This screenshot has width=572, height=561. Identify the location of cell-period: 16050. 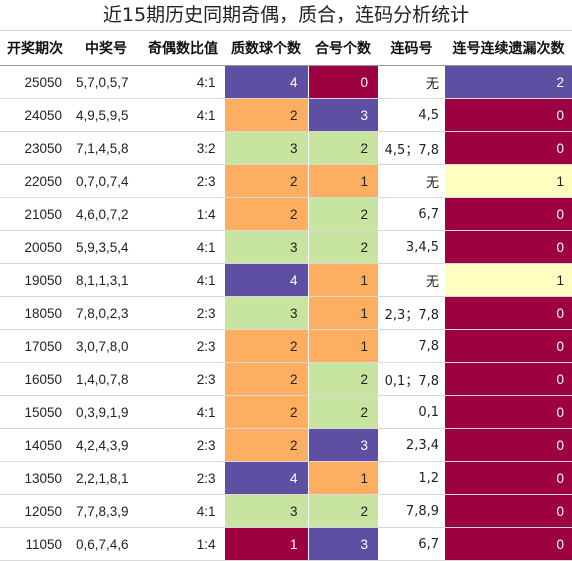
(35, 379).